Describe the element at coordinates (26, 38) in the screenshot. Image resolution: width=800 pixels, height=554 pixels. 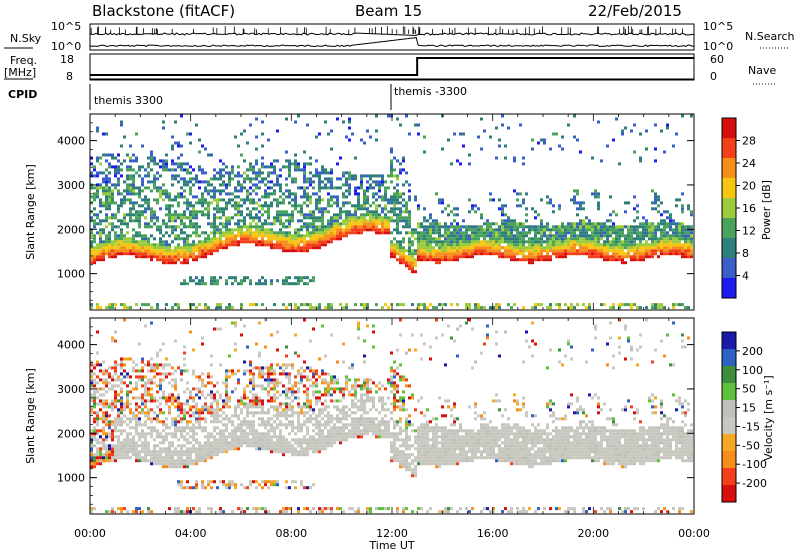
I see `nsky-label: N.Sky` at that location.